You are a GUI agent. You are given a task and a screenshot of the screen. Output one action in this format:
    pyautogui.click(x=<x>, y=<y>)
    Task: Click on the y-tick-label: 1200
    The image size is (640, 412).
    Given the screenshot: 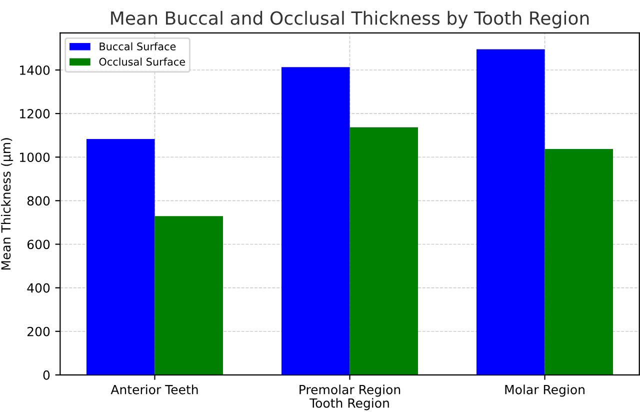 What is the action you would take?
    pyautogui.click(x=35, y=113)
    